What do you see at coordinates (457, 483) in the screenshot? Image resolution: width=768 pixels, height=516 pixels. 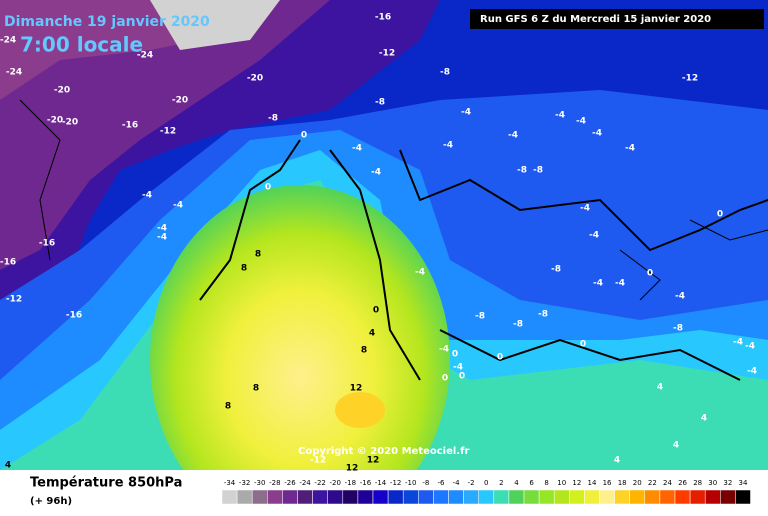 I see `scale-tick-label: -4` at bounding box center [457, 483].